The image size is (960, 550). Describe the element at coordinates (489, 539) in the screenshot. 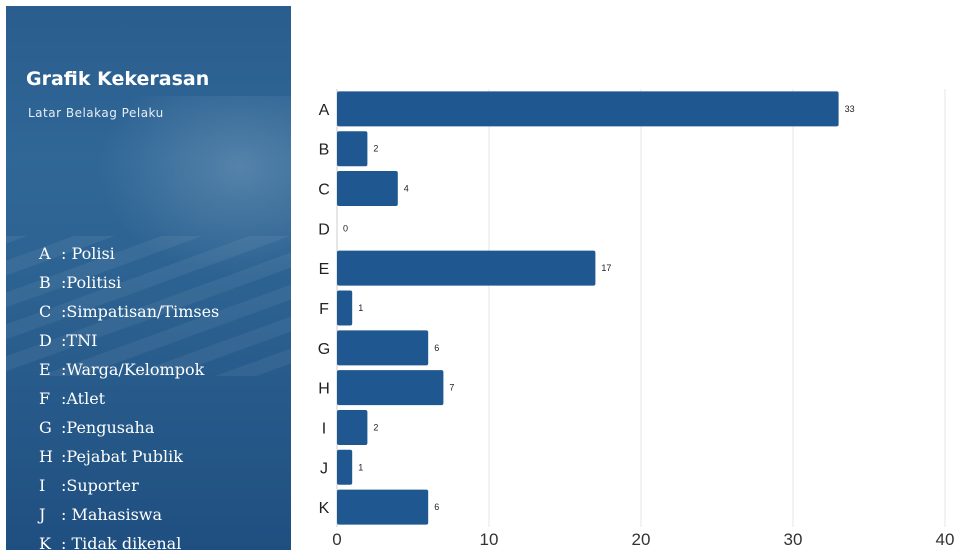

I see `x-tick-label: 10` at that location.